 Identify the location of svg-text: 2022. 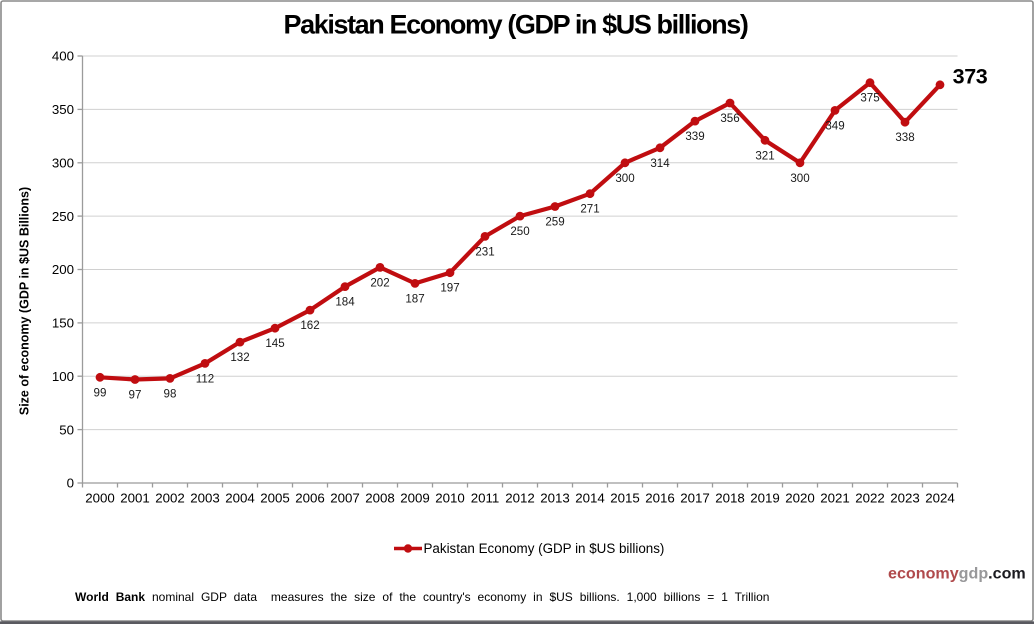
(870, 498).